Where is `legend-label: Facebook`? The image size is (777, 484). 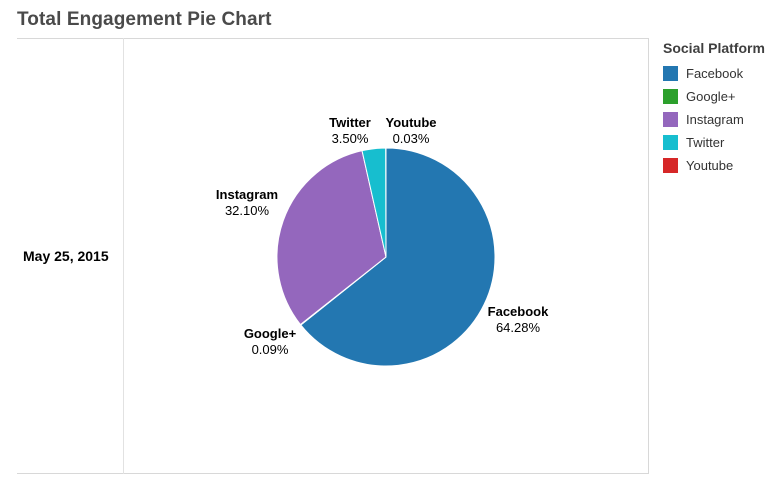
legend-label: Facebook is located at coordinates (715, 73).